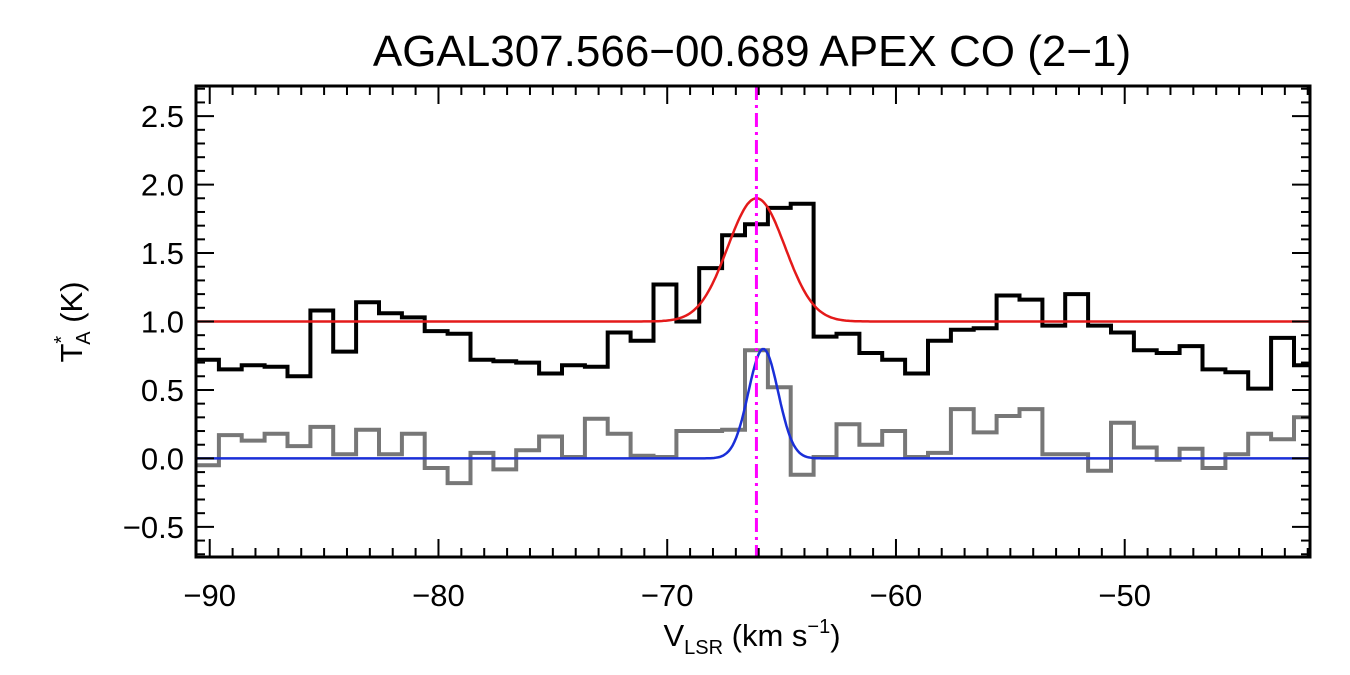  I want to click on y-axis-label-rest: (K), so click(71, 306).